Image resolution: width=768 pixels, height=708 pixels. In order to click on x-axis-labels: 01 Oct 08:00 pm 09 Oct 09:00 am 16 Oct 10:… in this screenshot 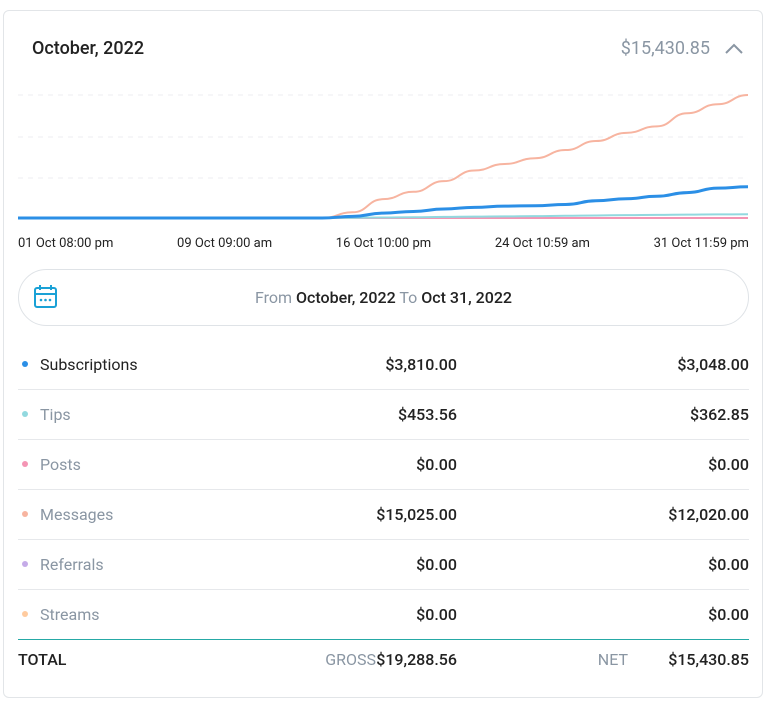, I will do `click(383, 243)`.